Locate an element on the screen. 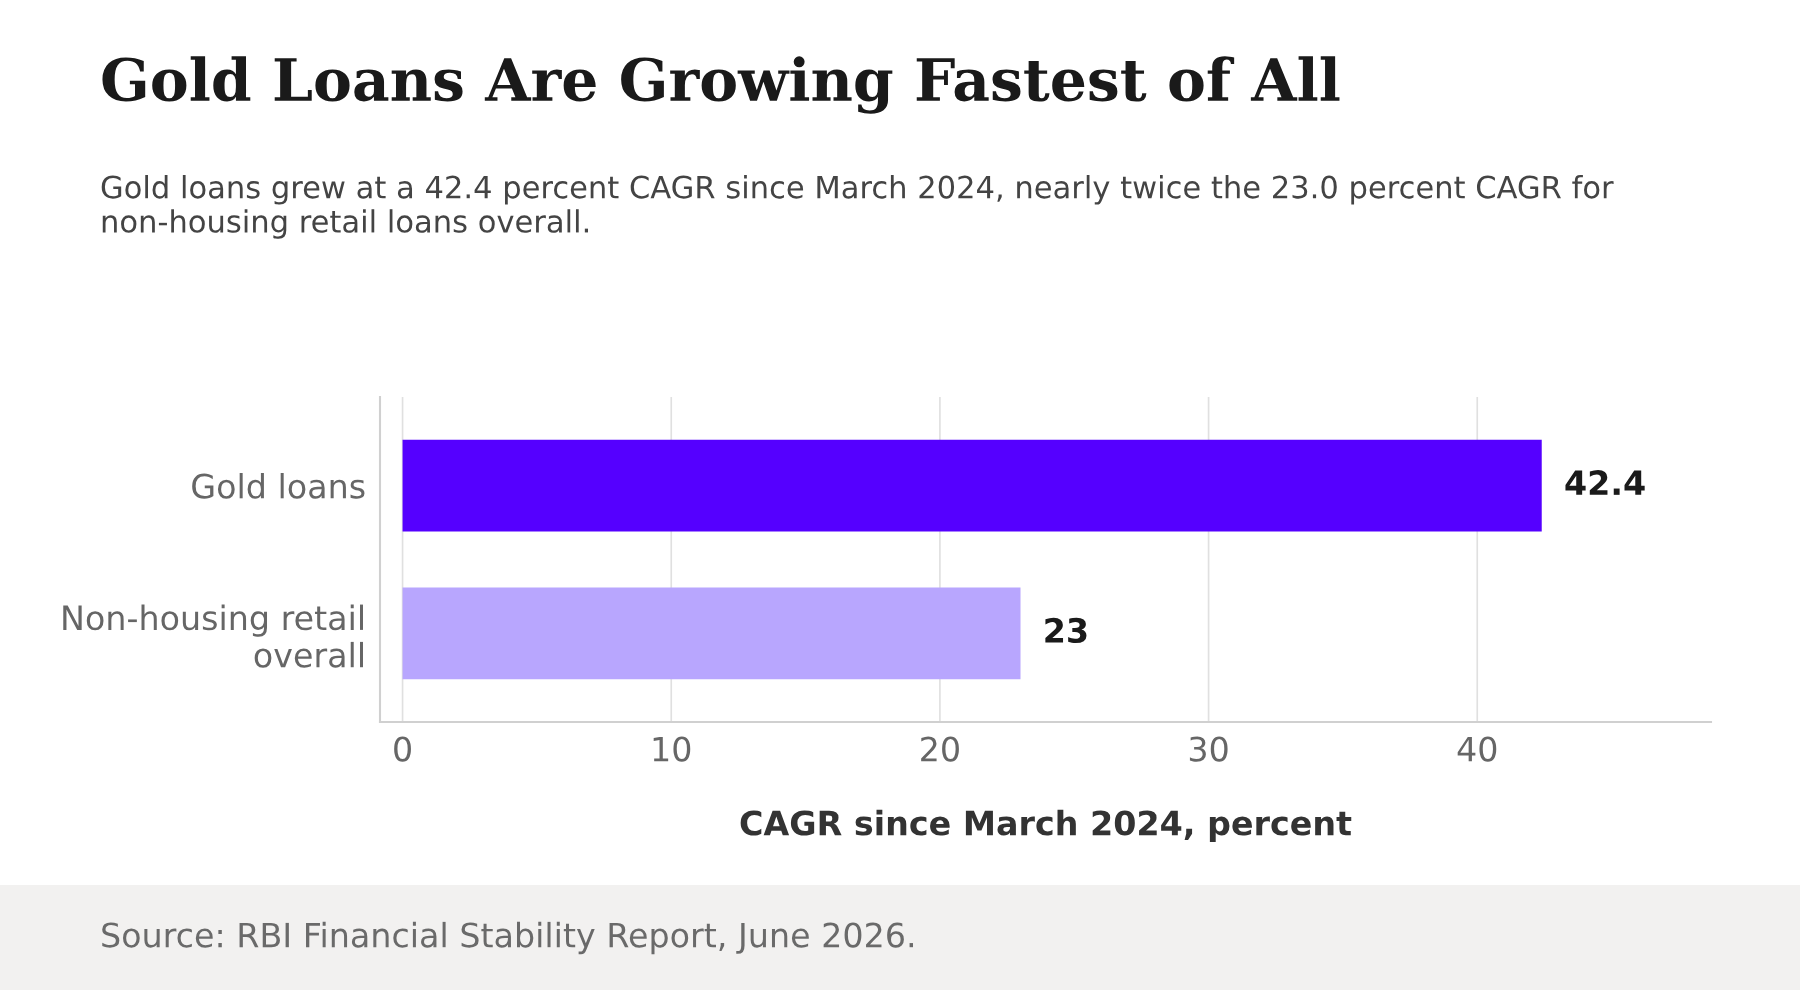 This screenshot has height=990, width=1800. chart-subtitle: Gold loans grew at a 42.4 percent CAGR since March 2024, nearly twice the 23.0 percent CAGR for non-housing retail loans overall. is located at coordinates (857, 207).